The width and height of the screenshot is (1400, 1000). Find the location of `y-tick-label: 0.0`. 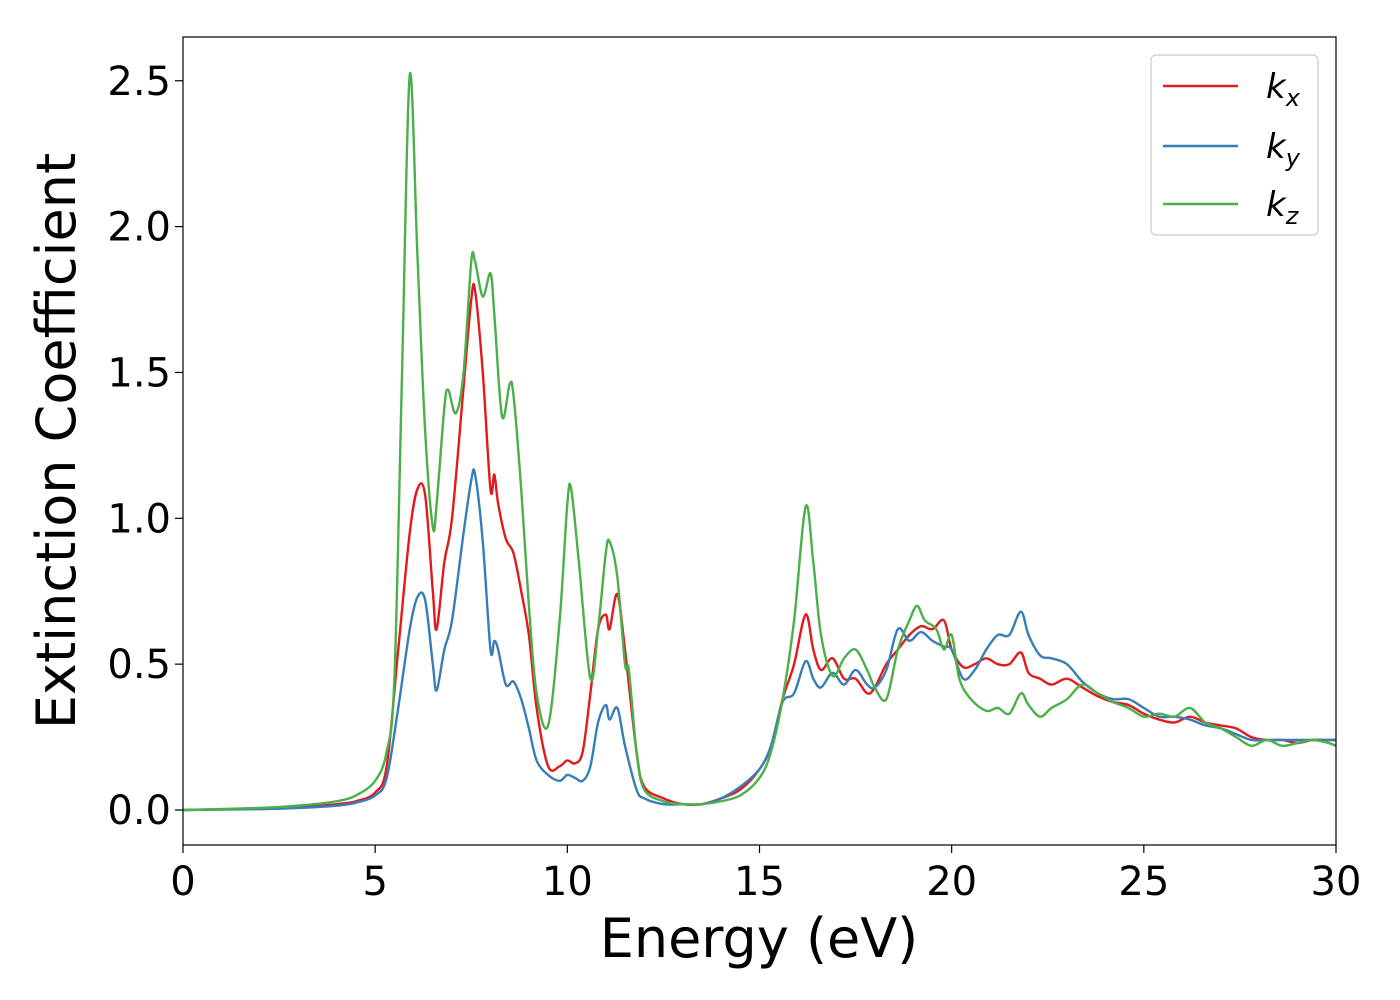

y-tick-label: 0.0 is located at coordinates (139, 811).